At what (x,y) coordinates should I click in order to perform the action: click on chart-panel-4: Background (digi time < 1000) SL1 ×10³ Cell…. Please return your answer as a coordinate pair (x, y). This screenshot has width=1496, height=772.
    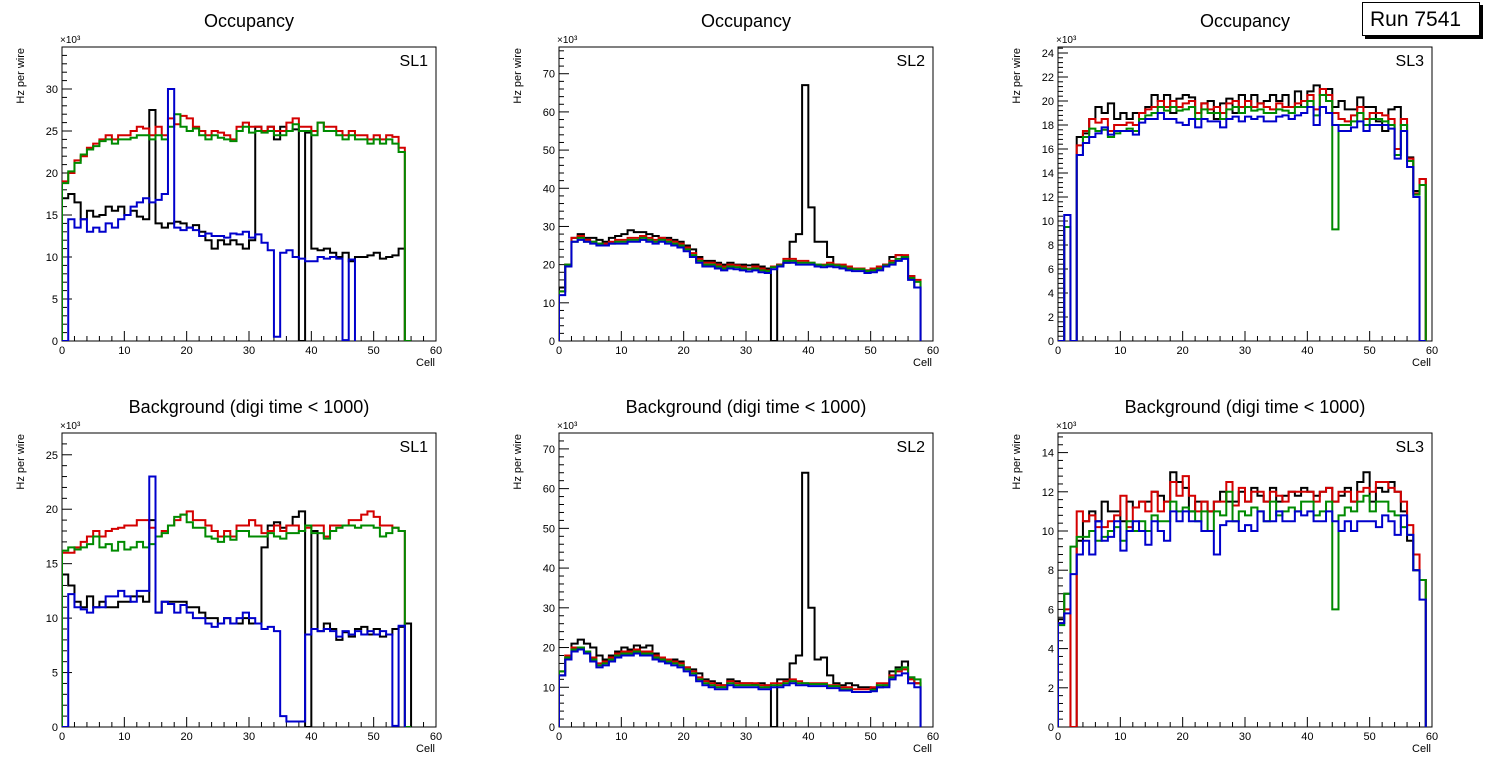
    Looking at the image, I should click on (228, 576).